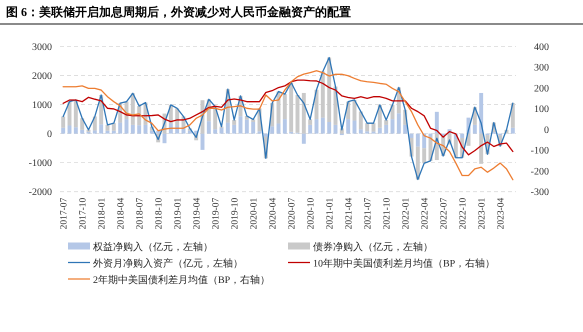  Describe the element at coordinates (387, 213) in the screenshot. I see `x-tick-label: 2021-10` at that location.